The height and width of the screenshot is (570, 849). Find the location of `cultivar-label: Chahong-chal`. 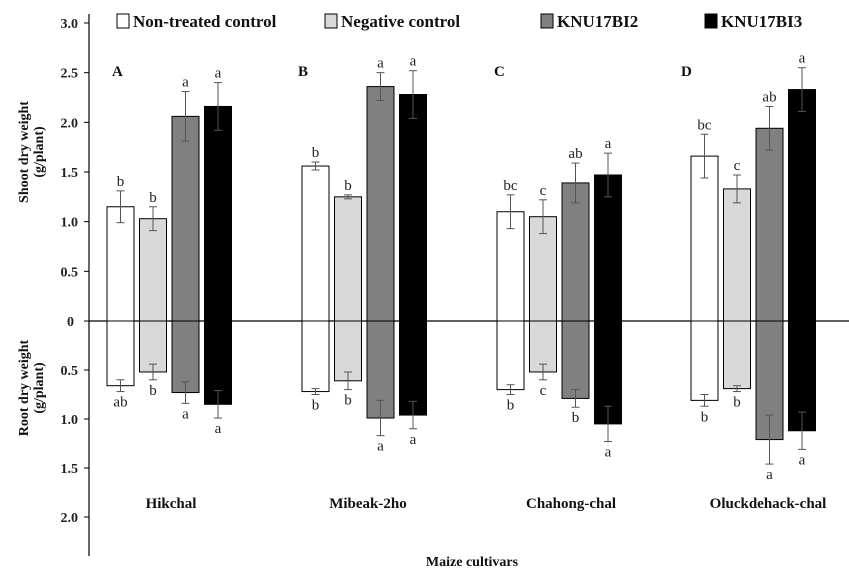

cultivar-label: Chahong-chal is located at coordinates (571, 504).